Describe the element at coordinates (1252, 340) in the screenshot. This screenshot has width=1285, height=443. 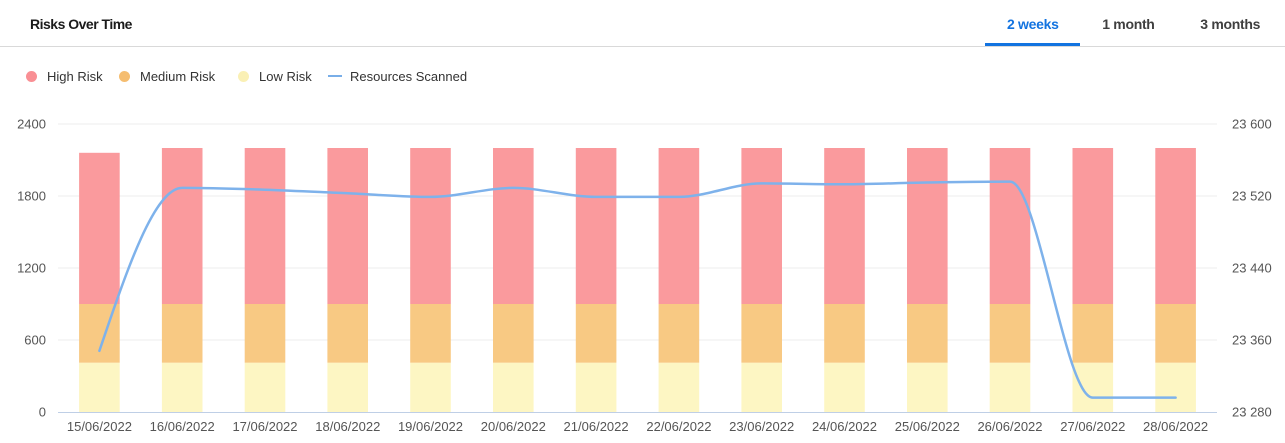
I see `svg-text: 23 360` at that location.